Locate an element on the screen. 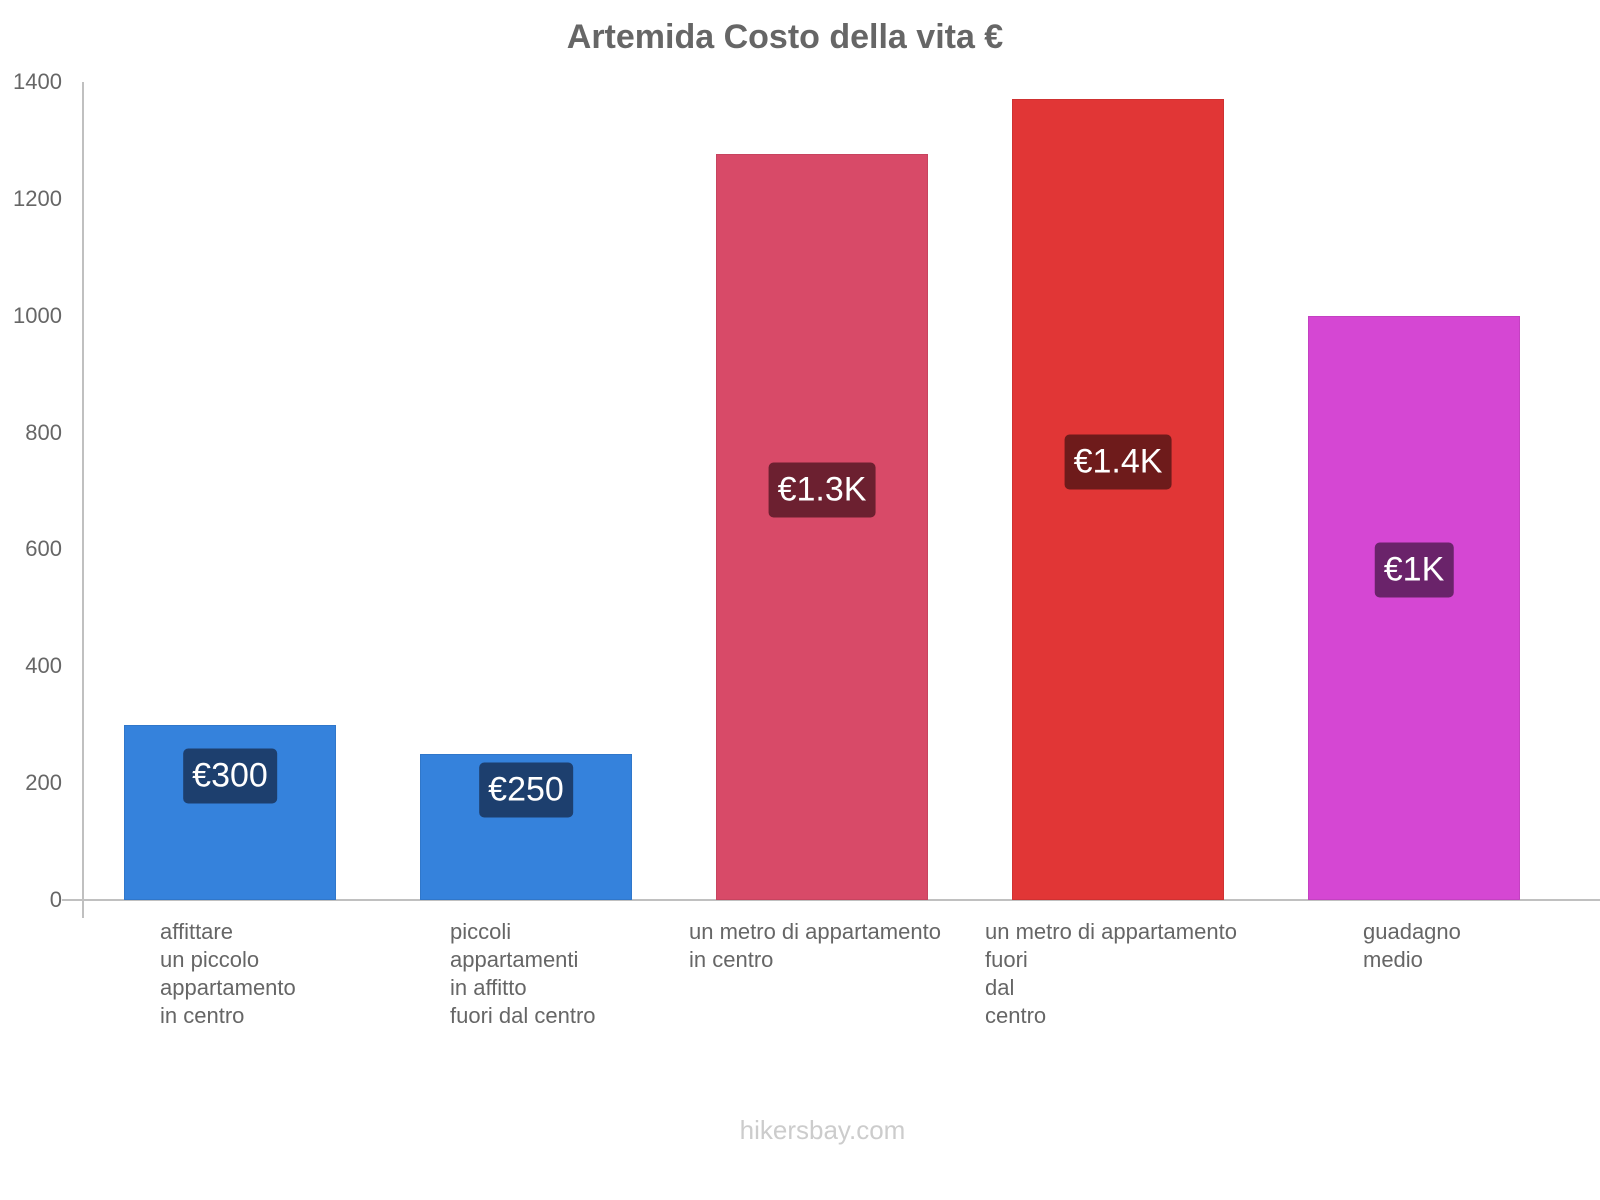 The image size is (1600, 1200). y-tick-label: 800 is located at coordinates (43, 432).